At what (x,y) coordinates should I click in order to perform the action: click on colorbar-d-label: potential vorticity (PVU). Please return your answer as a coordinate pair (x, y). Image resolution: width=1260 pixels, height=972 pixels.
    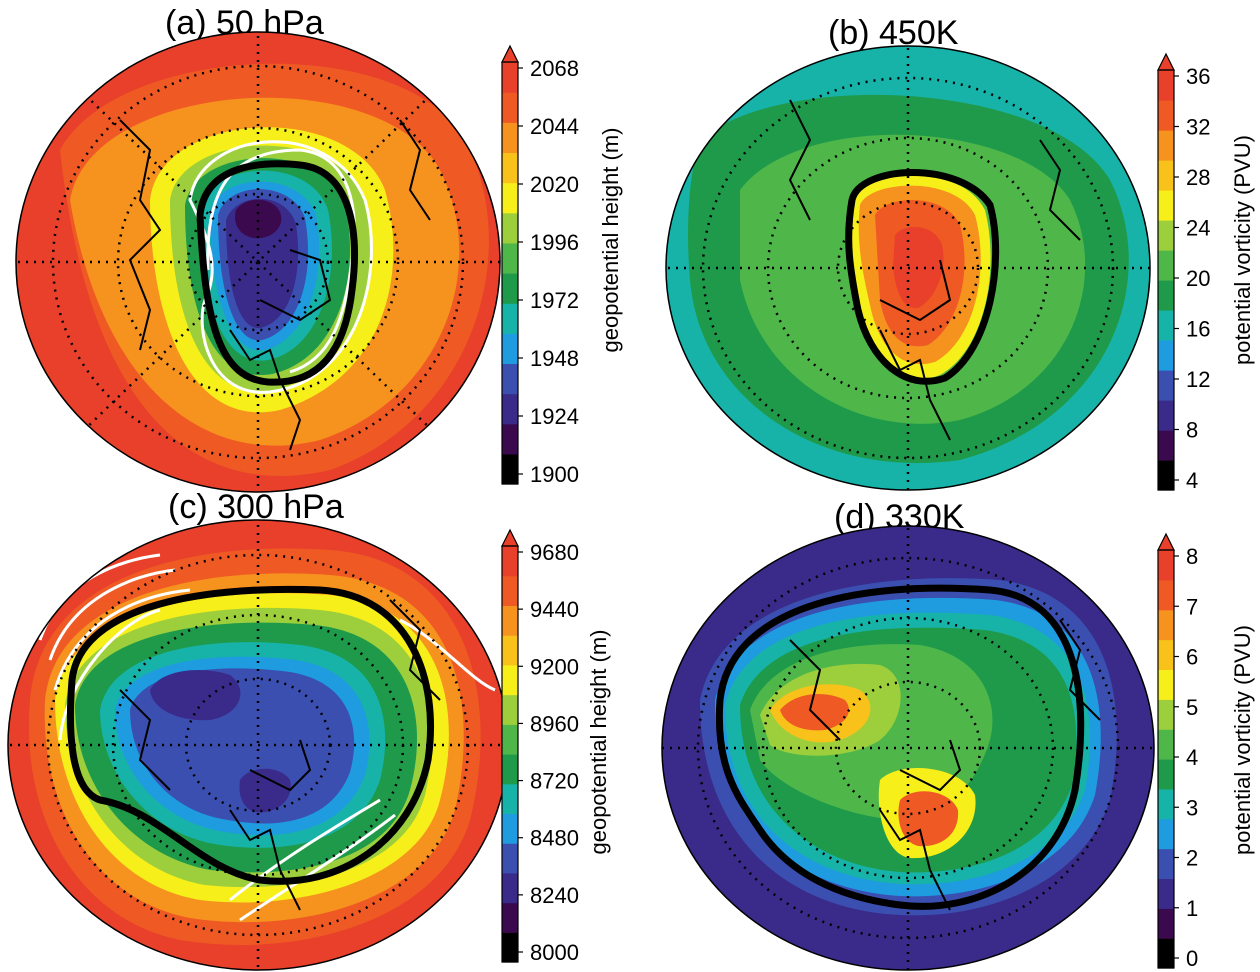
    Looking at the image, I should click on (1242, 740).